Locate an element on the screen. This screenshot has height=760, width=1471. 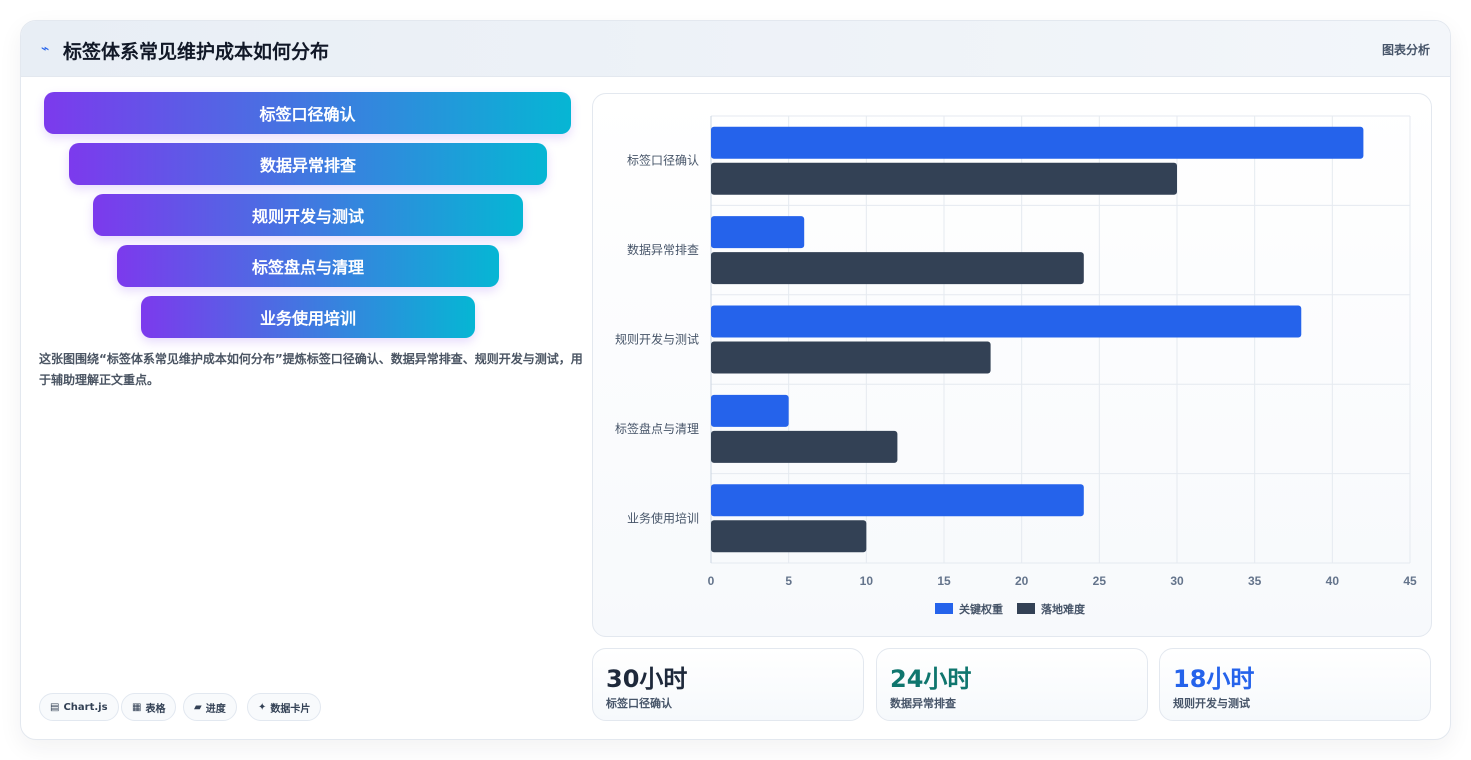
wave-icon: ⌁ is located at coordinates (45, 49).